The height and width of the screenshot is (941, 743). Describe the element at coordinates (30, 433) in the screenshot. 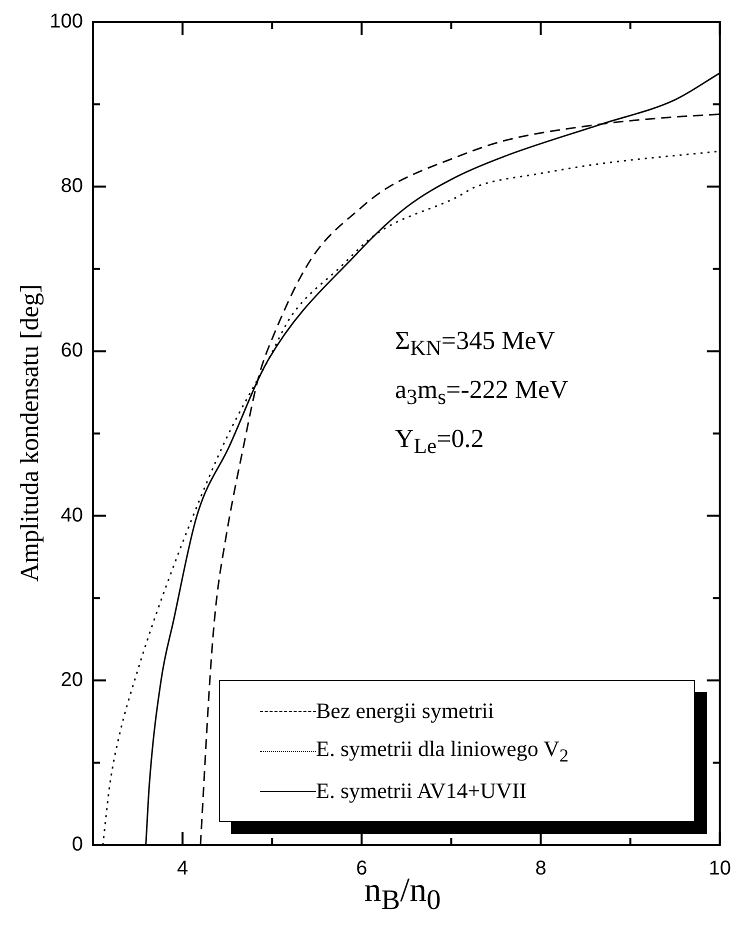

I see `y-axis-title: Amplituda kondensatu [deg]` at that location.